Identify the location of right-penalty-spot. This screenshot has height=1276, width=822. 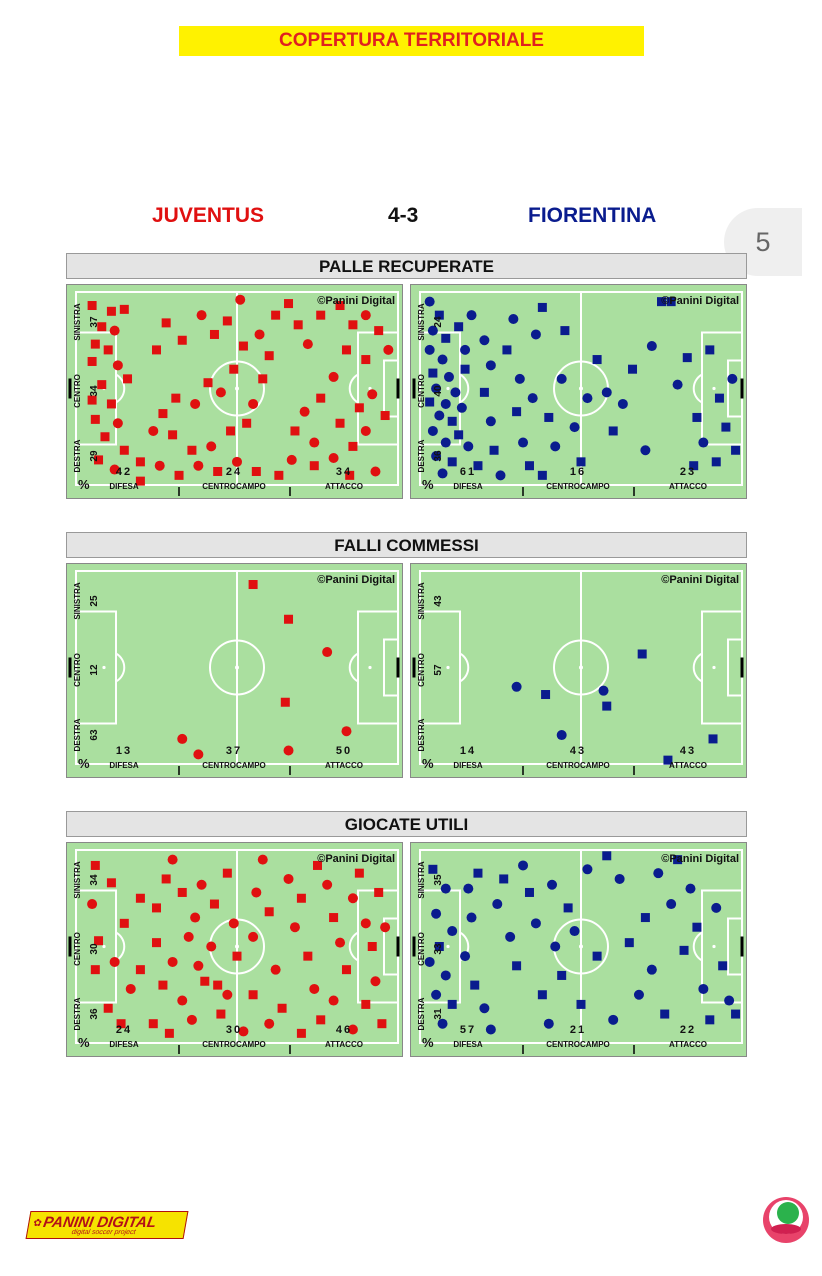
(370, 667).